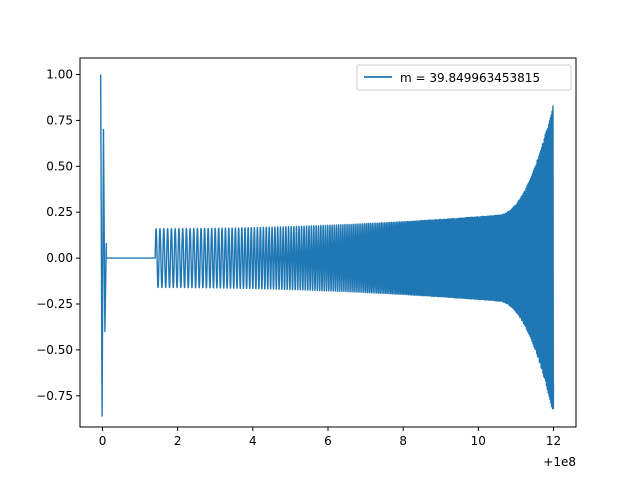  What do you see at coordinates (470, 78) in the screenshot?
I see `legend-label: m = 39.849963453815` at bounding box center [470, 78].